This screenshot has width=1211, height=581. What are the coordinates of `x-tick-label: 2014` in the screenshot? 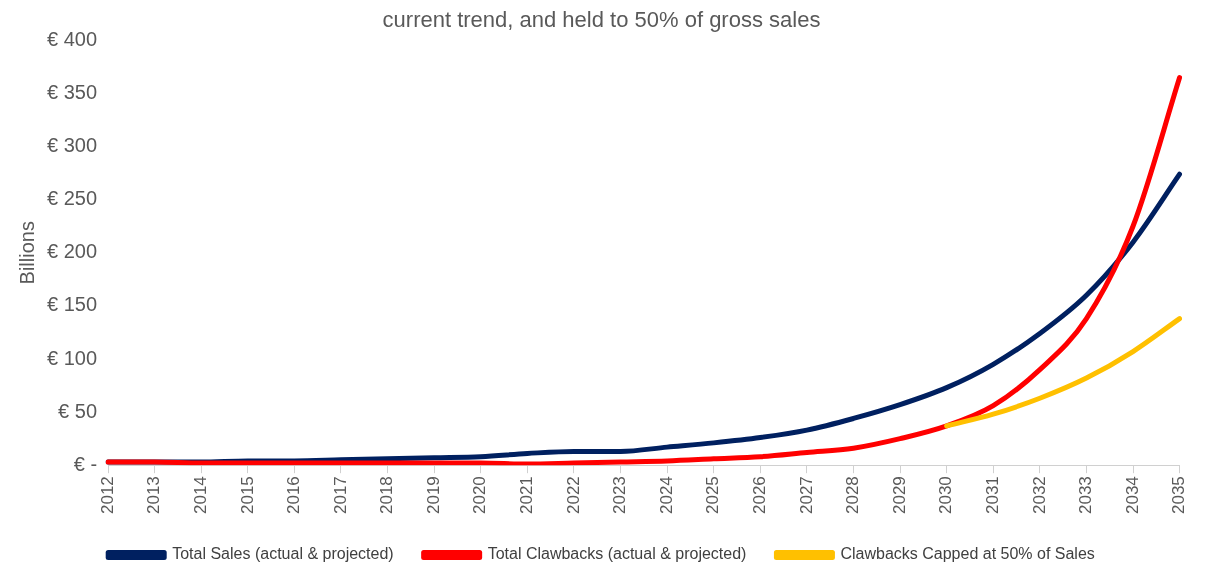 It's located at (200, 495).